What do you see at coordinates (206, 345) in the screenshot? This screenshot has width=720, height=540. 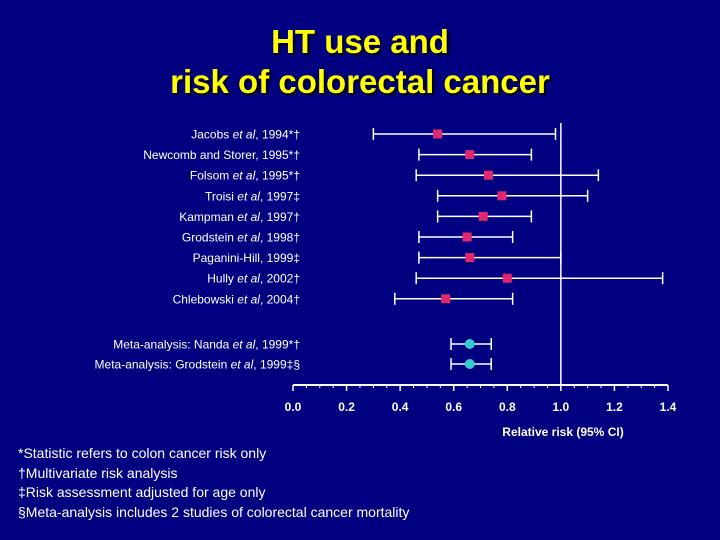 I see `study-label: Meta-analysis: Nanda et al, 1999*†` at bounding box center [206, 345].